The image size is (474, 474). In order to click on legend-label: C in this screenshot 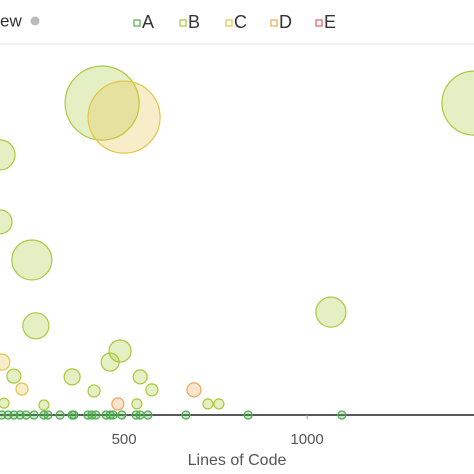, I will do `click(240, 22)`.